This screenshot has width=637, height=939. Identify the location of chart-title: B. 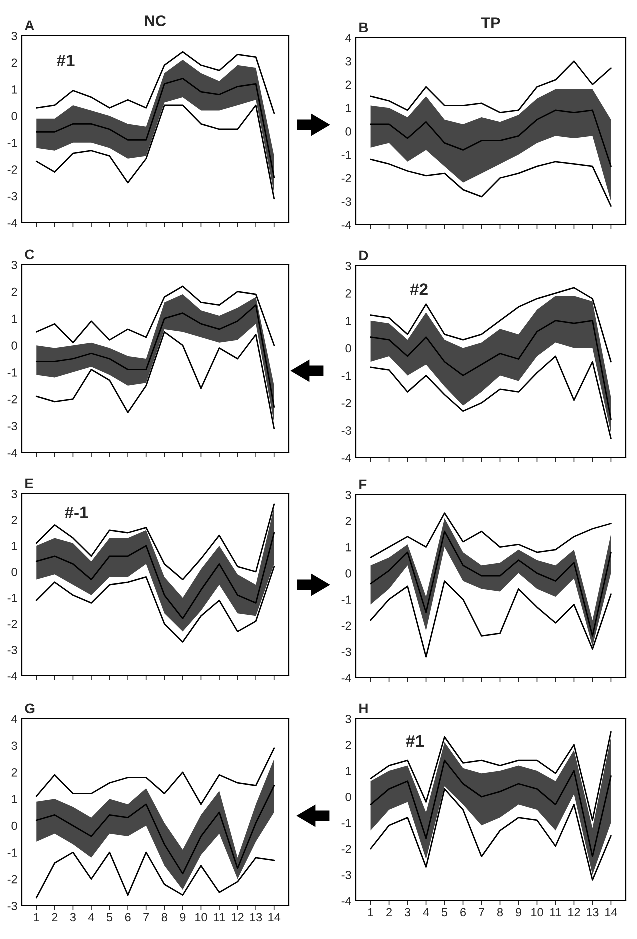
(364, 27).